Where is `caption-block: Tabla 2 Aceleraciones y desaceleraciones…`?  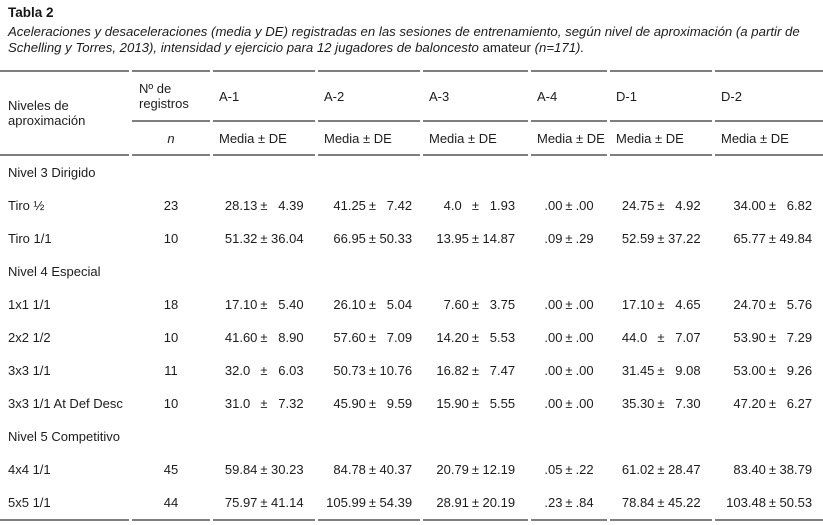 caption-block: Tabla 2 Aceleraciones y desaceleraciones… is located at coordinates (411, 28).